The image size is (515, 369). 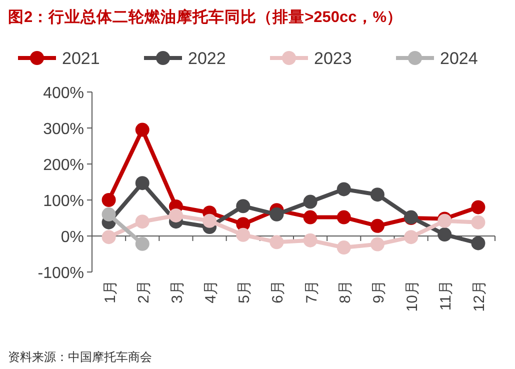 I want to click on y-tick-label: 400%, so click(x=63, y=93).